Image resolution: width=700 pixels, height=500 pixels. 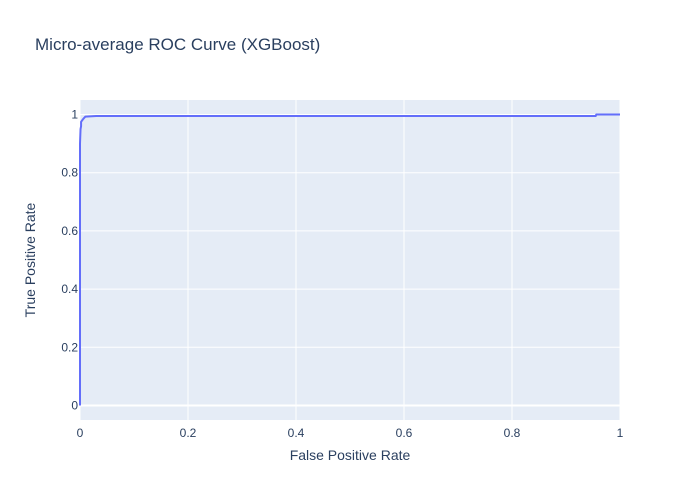 What do you see at coordinates (30, 259) in the screenshot?
I see `y-axis-title: True Positive Rate` at bounding box center [30, 259].